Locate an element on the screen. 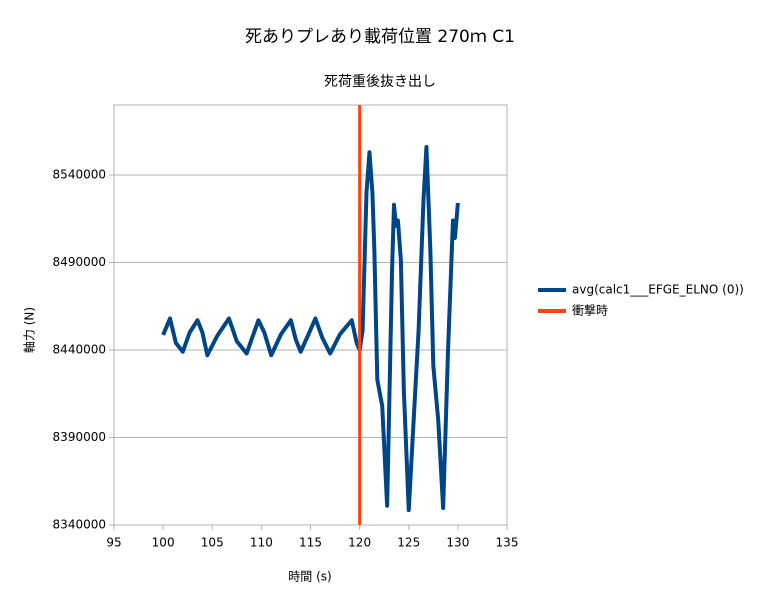 This screenshot has height=603, width=762. y-axis-label: 軸力 (N) is located at coordinates (30, 330).